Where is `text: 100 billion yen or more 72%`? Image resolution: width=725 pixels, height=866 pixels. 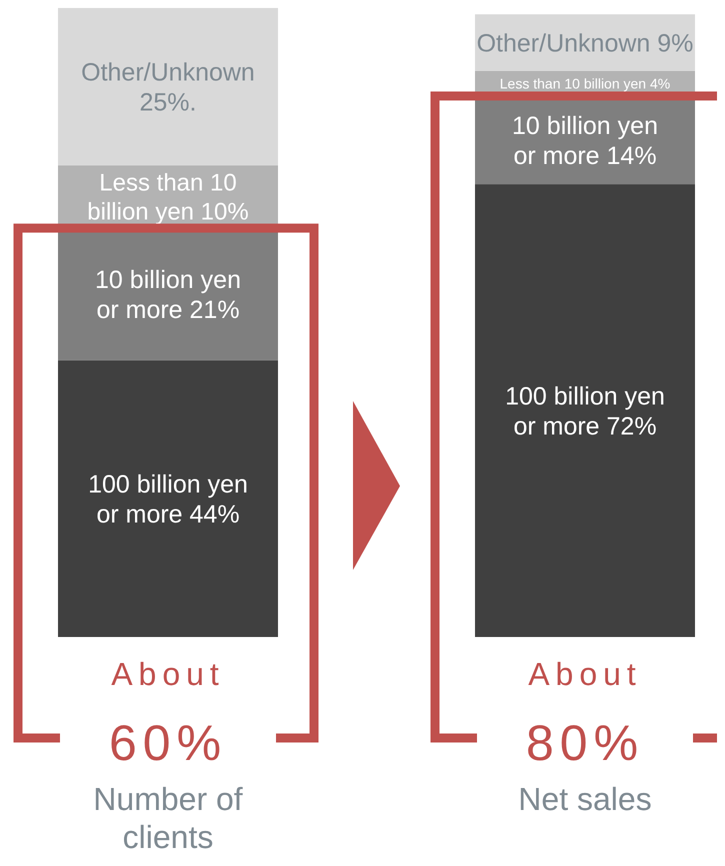 text: 100 billion yen or more 72% is located at coordinates (585, 411).